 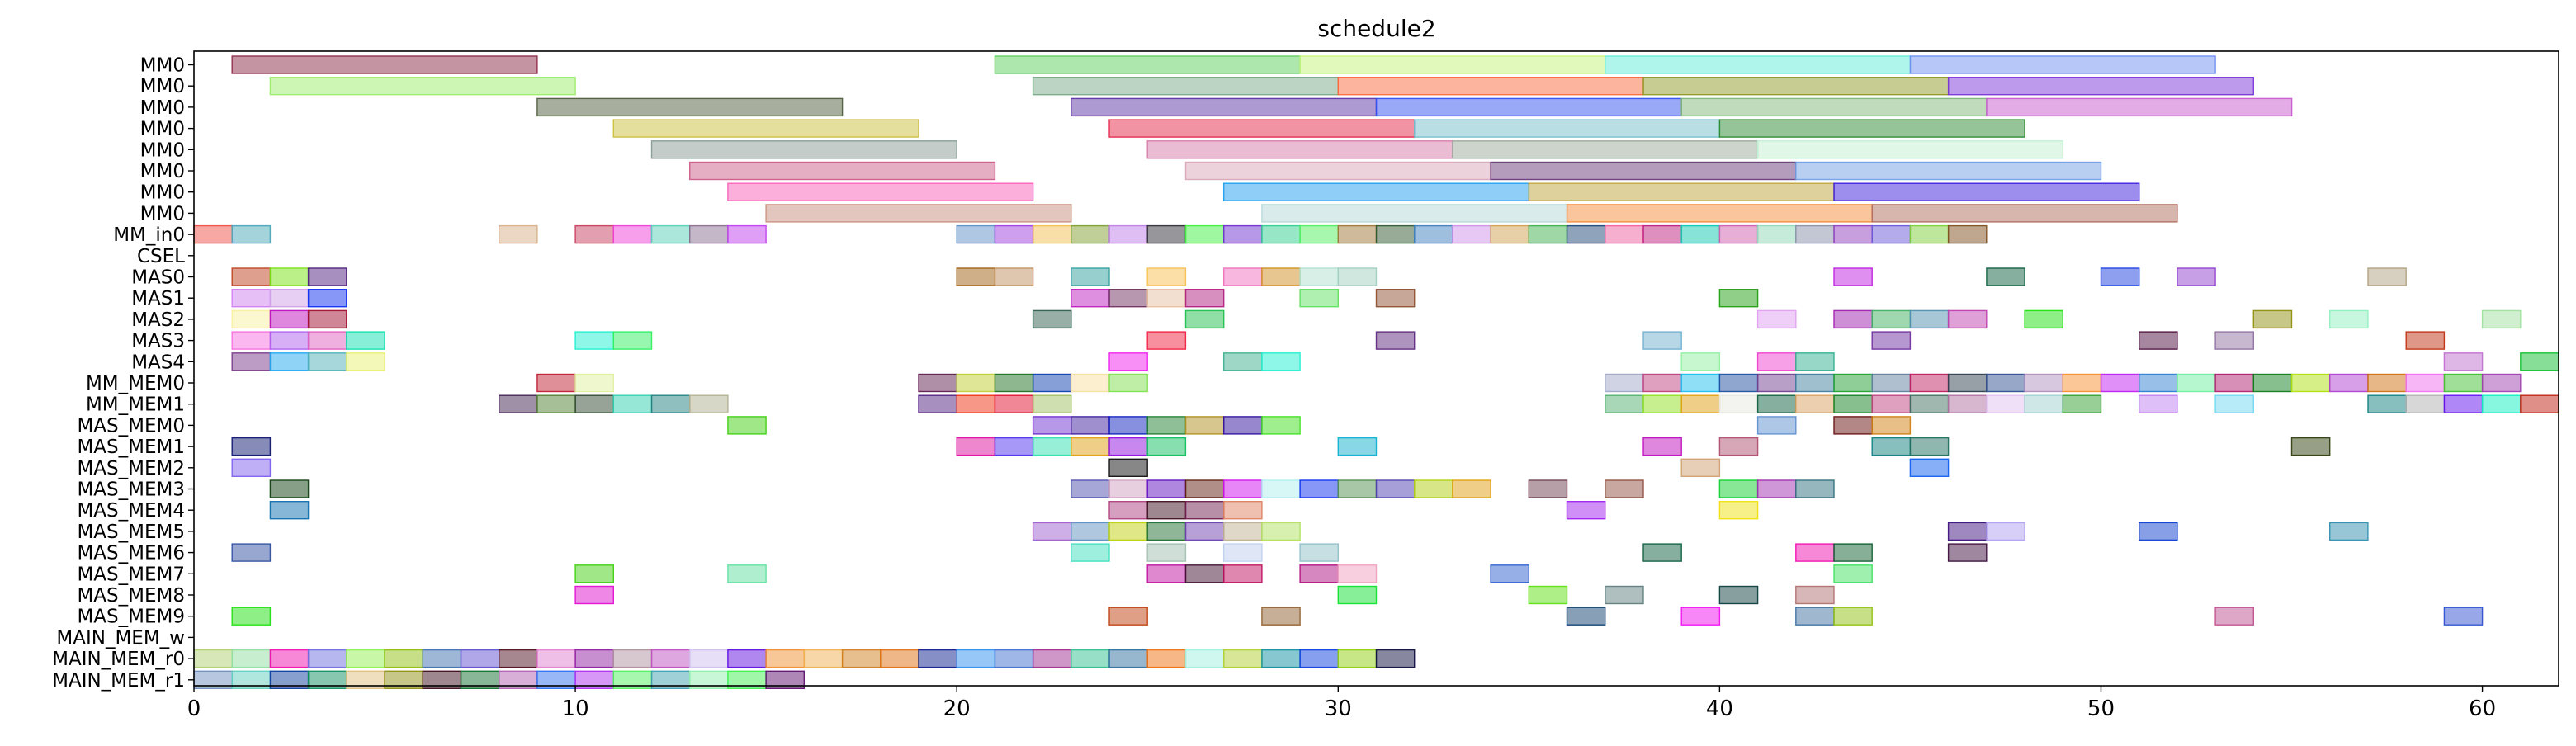 What do you see at coordinates (131, 553) in the screenshot?
I see `row-label: MAS_MEM6` at bounding box center [131, 553].